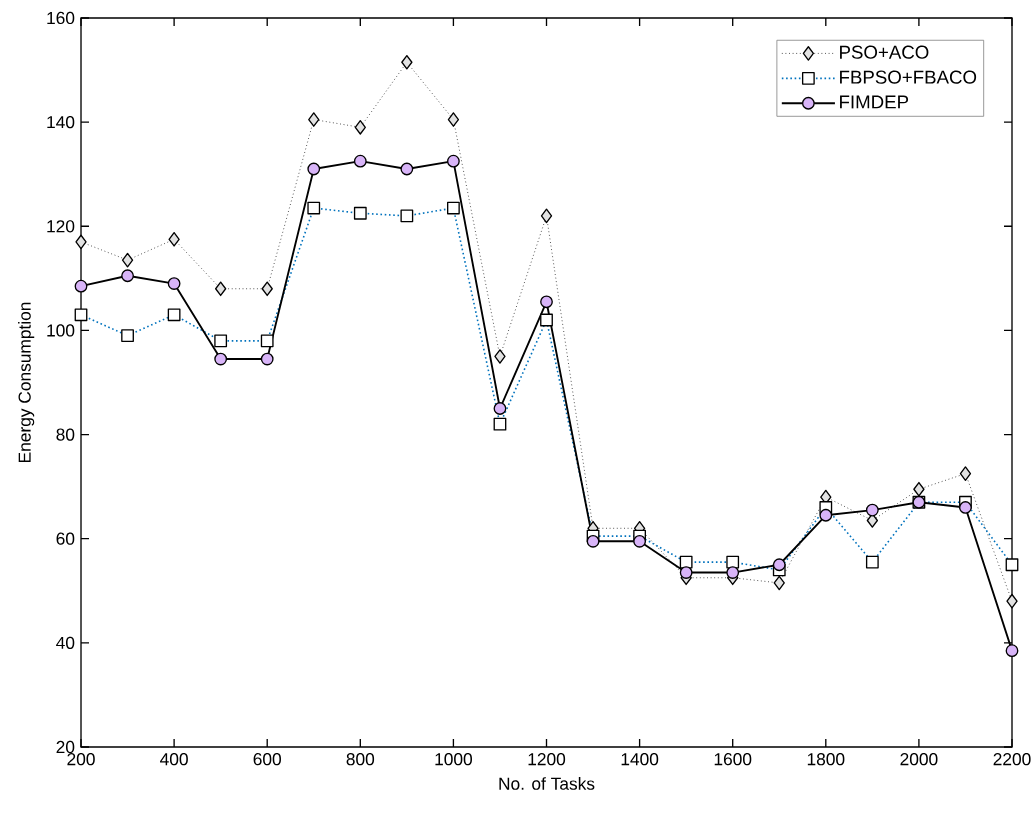  What do you see at coordinates (733, 759) in the screenshot?
I see `x-tick-label: 1600` at bounding box center [733, 759].